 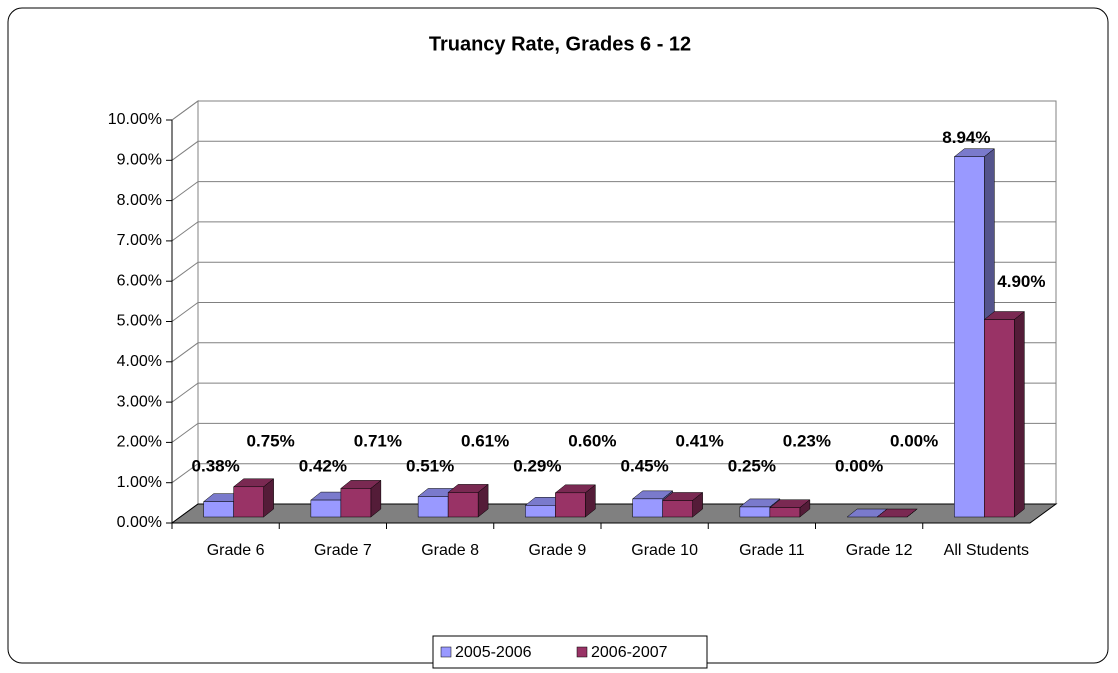 I want to click on x-tick-label: All Students, so click(x=986, y=550).